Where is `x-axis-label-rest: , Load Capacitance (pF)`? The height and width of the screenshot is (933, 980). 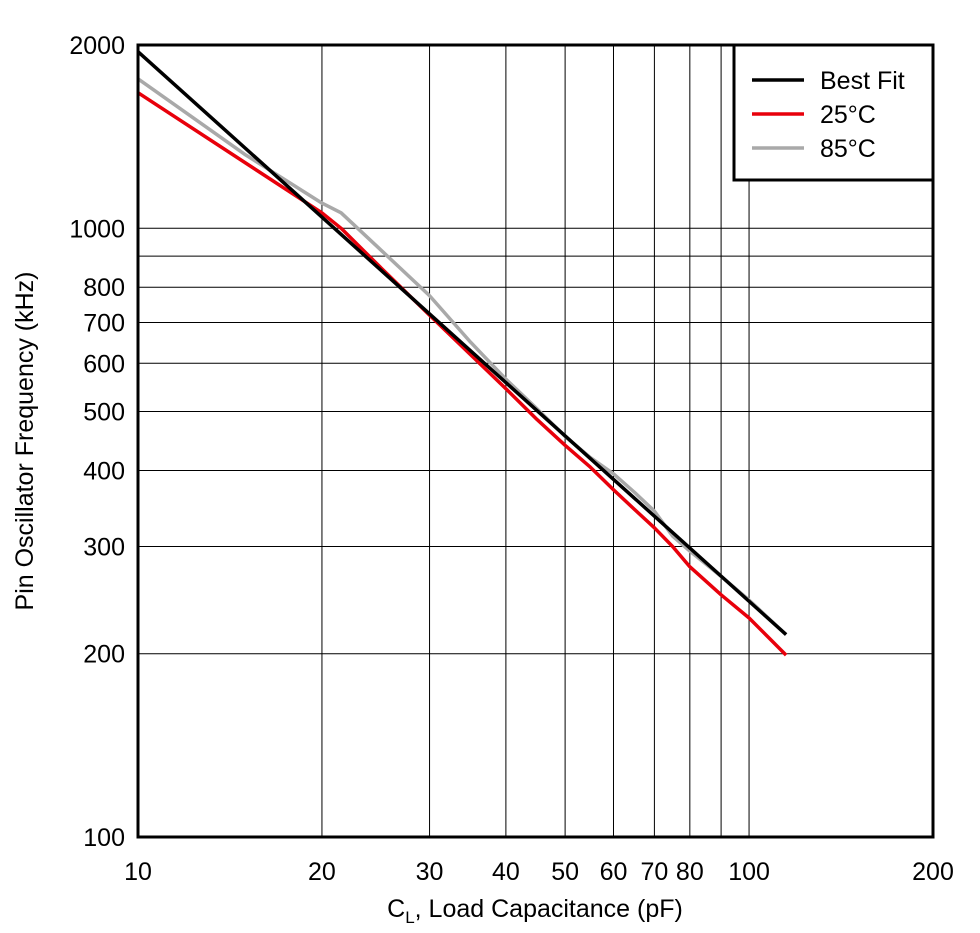 x-axis-label-rest: , Load Capacitance (pF) is located at coordinates (549, 909).